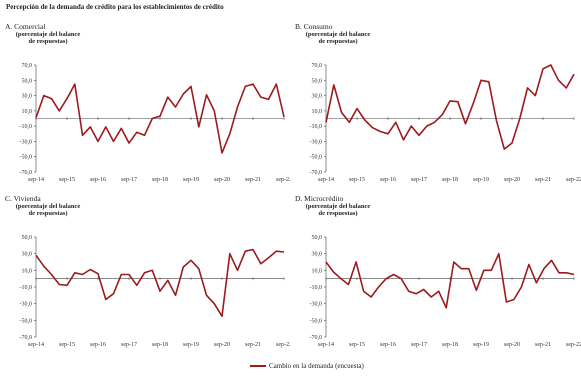 The image size is (581, 377). Describe the element at coordinates (319, 198) in the screenshot. I see `chart-title: D. Microcrédito` at that location.